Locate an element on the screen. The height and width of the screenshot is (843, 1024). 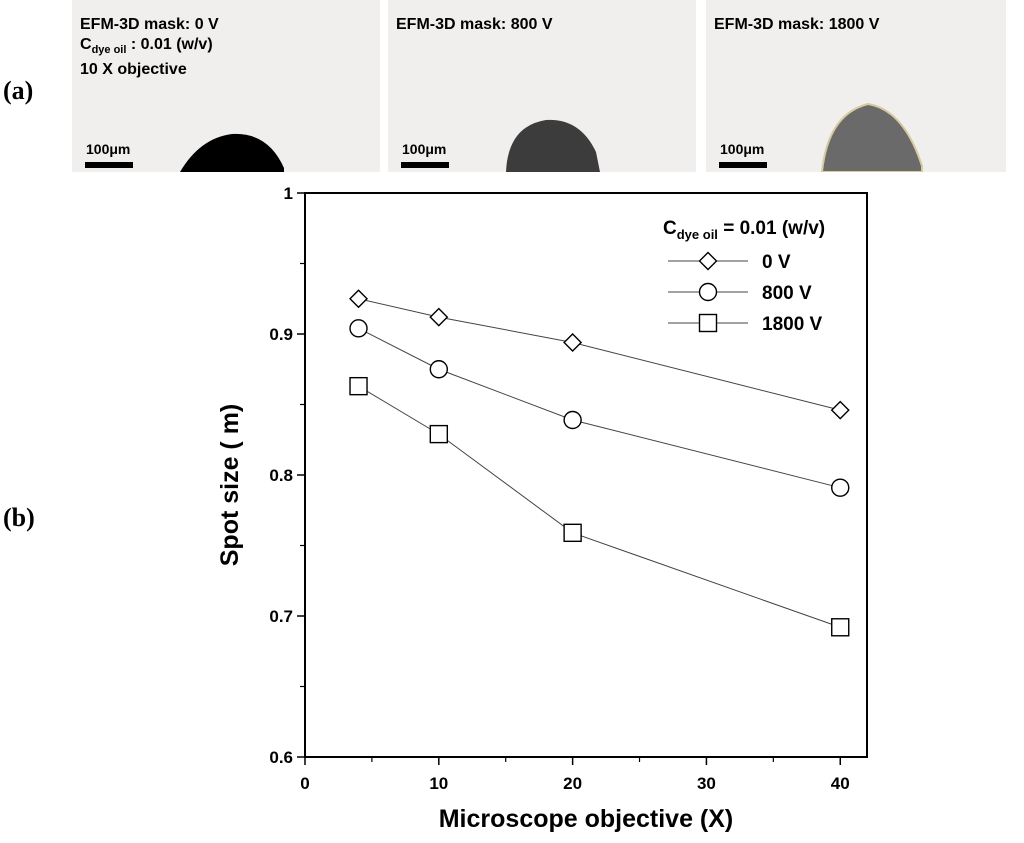
droplet-photo-1800v: EFM-3D mask: 1800 V 100μm is located at coordinates (856, 86).